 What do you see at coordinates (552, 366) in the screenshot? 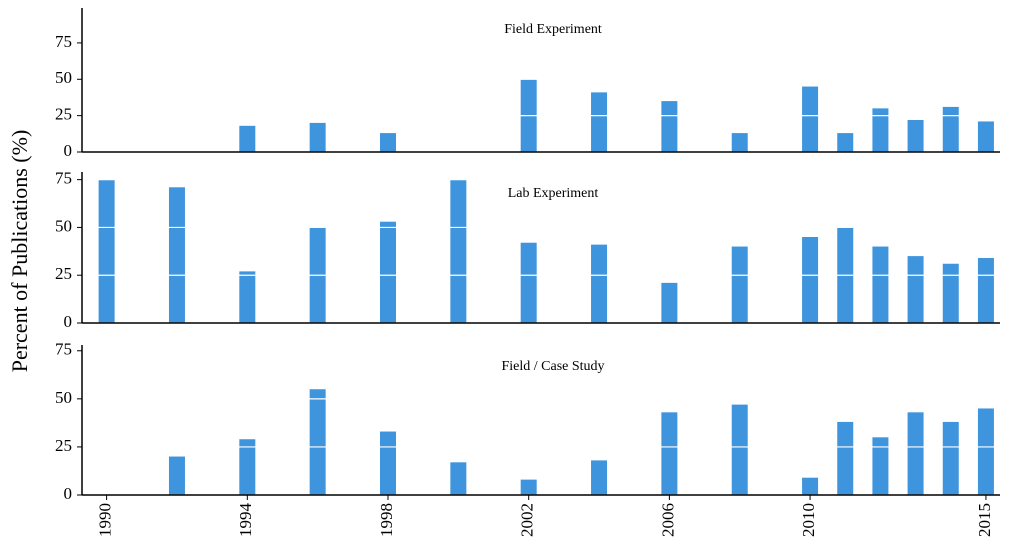
I see `panel-title: Field / Case Study` at bounding box center [552, 366].